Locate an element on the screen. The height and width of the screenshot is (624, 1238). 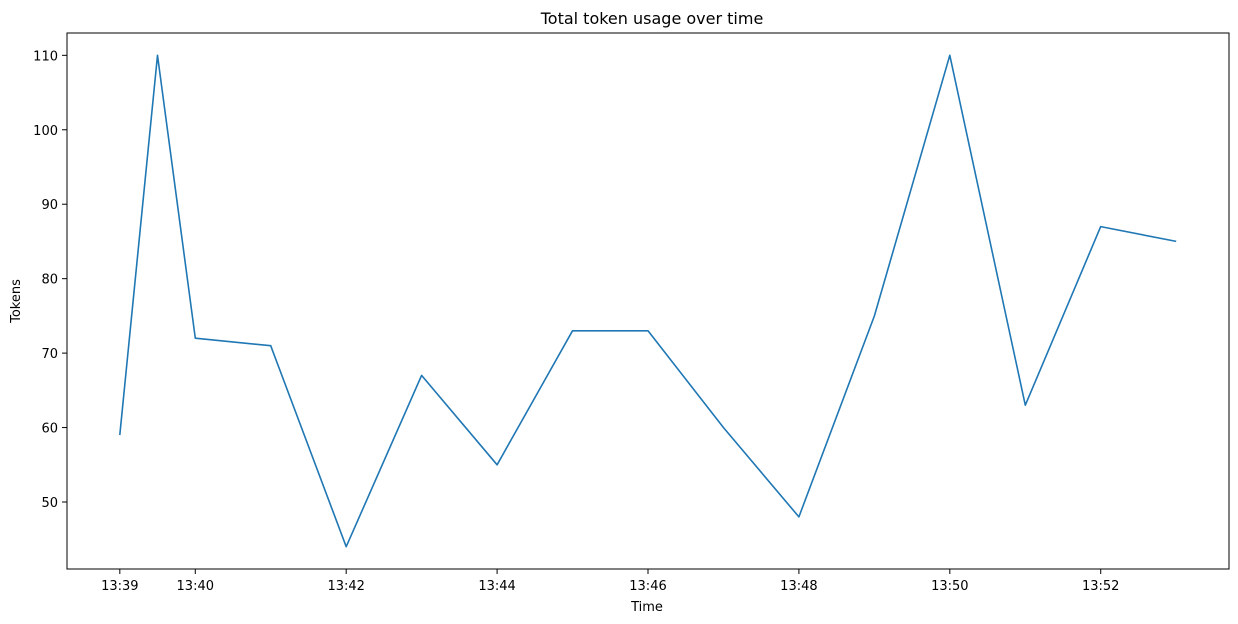
x-tick-label: 13:42 is located at coordinates (345, 586).